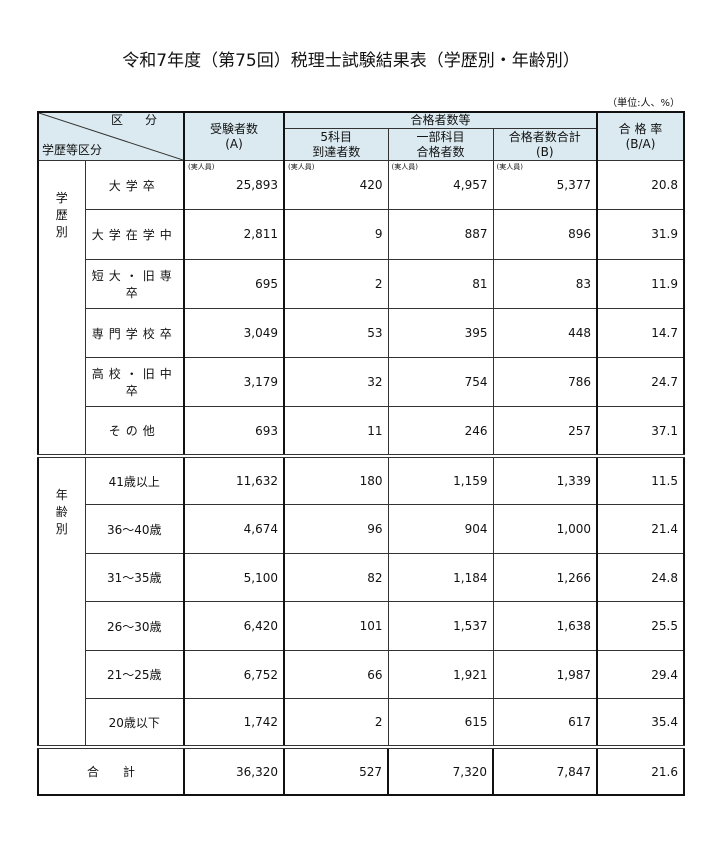  What do you see at coordinates (573, 674) in the screenshot?
I see `value: 1,987` at bounding box center [573, 674].